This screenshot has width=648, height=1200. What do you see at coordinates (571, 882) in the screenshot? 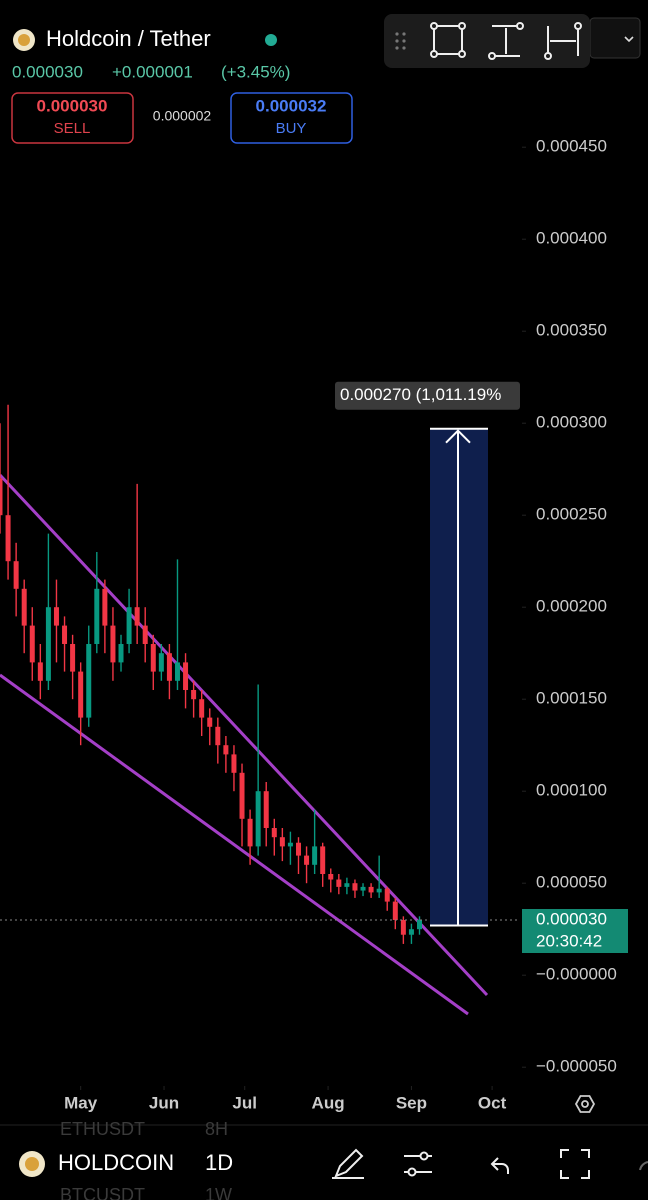
I see `y-tick-label: 0.000050` at bounding box center [571, 882].